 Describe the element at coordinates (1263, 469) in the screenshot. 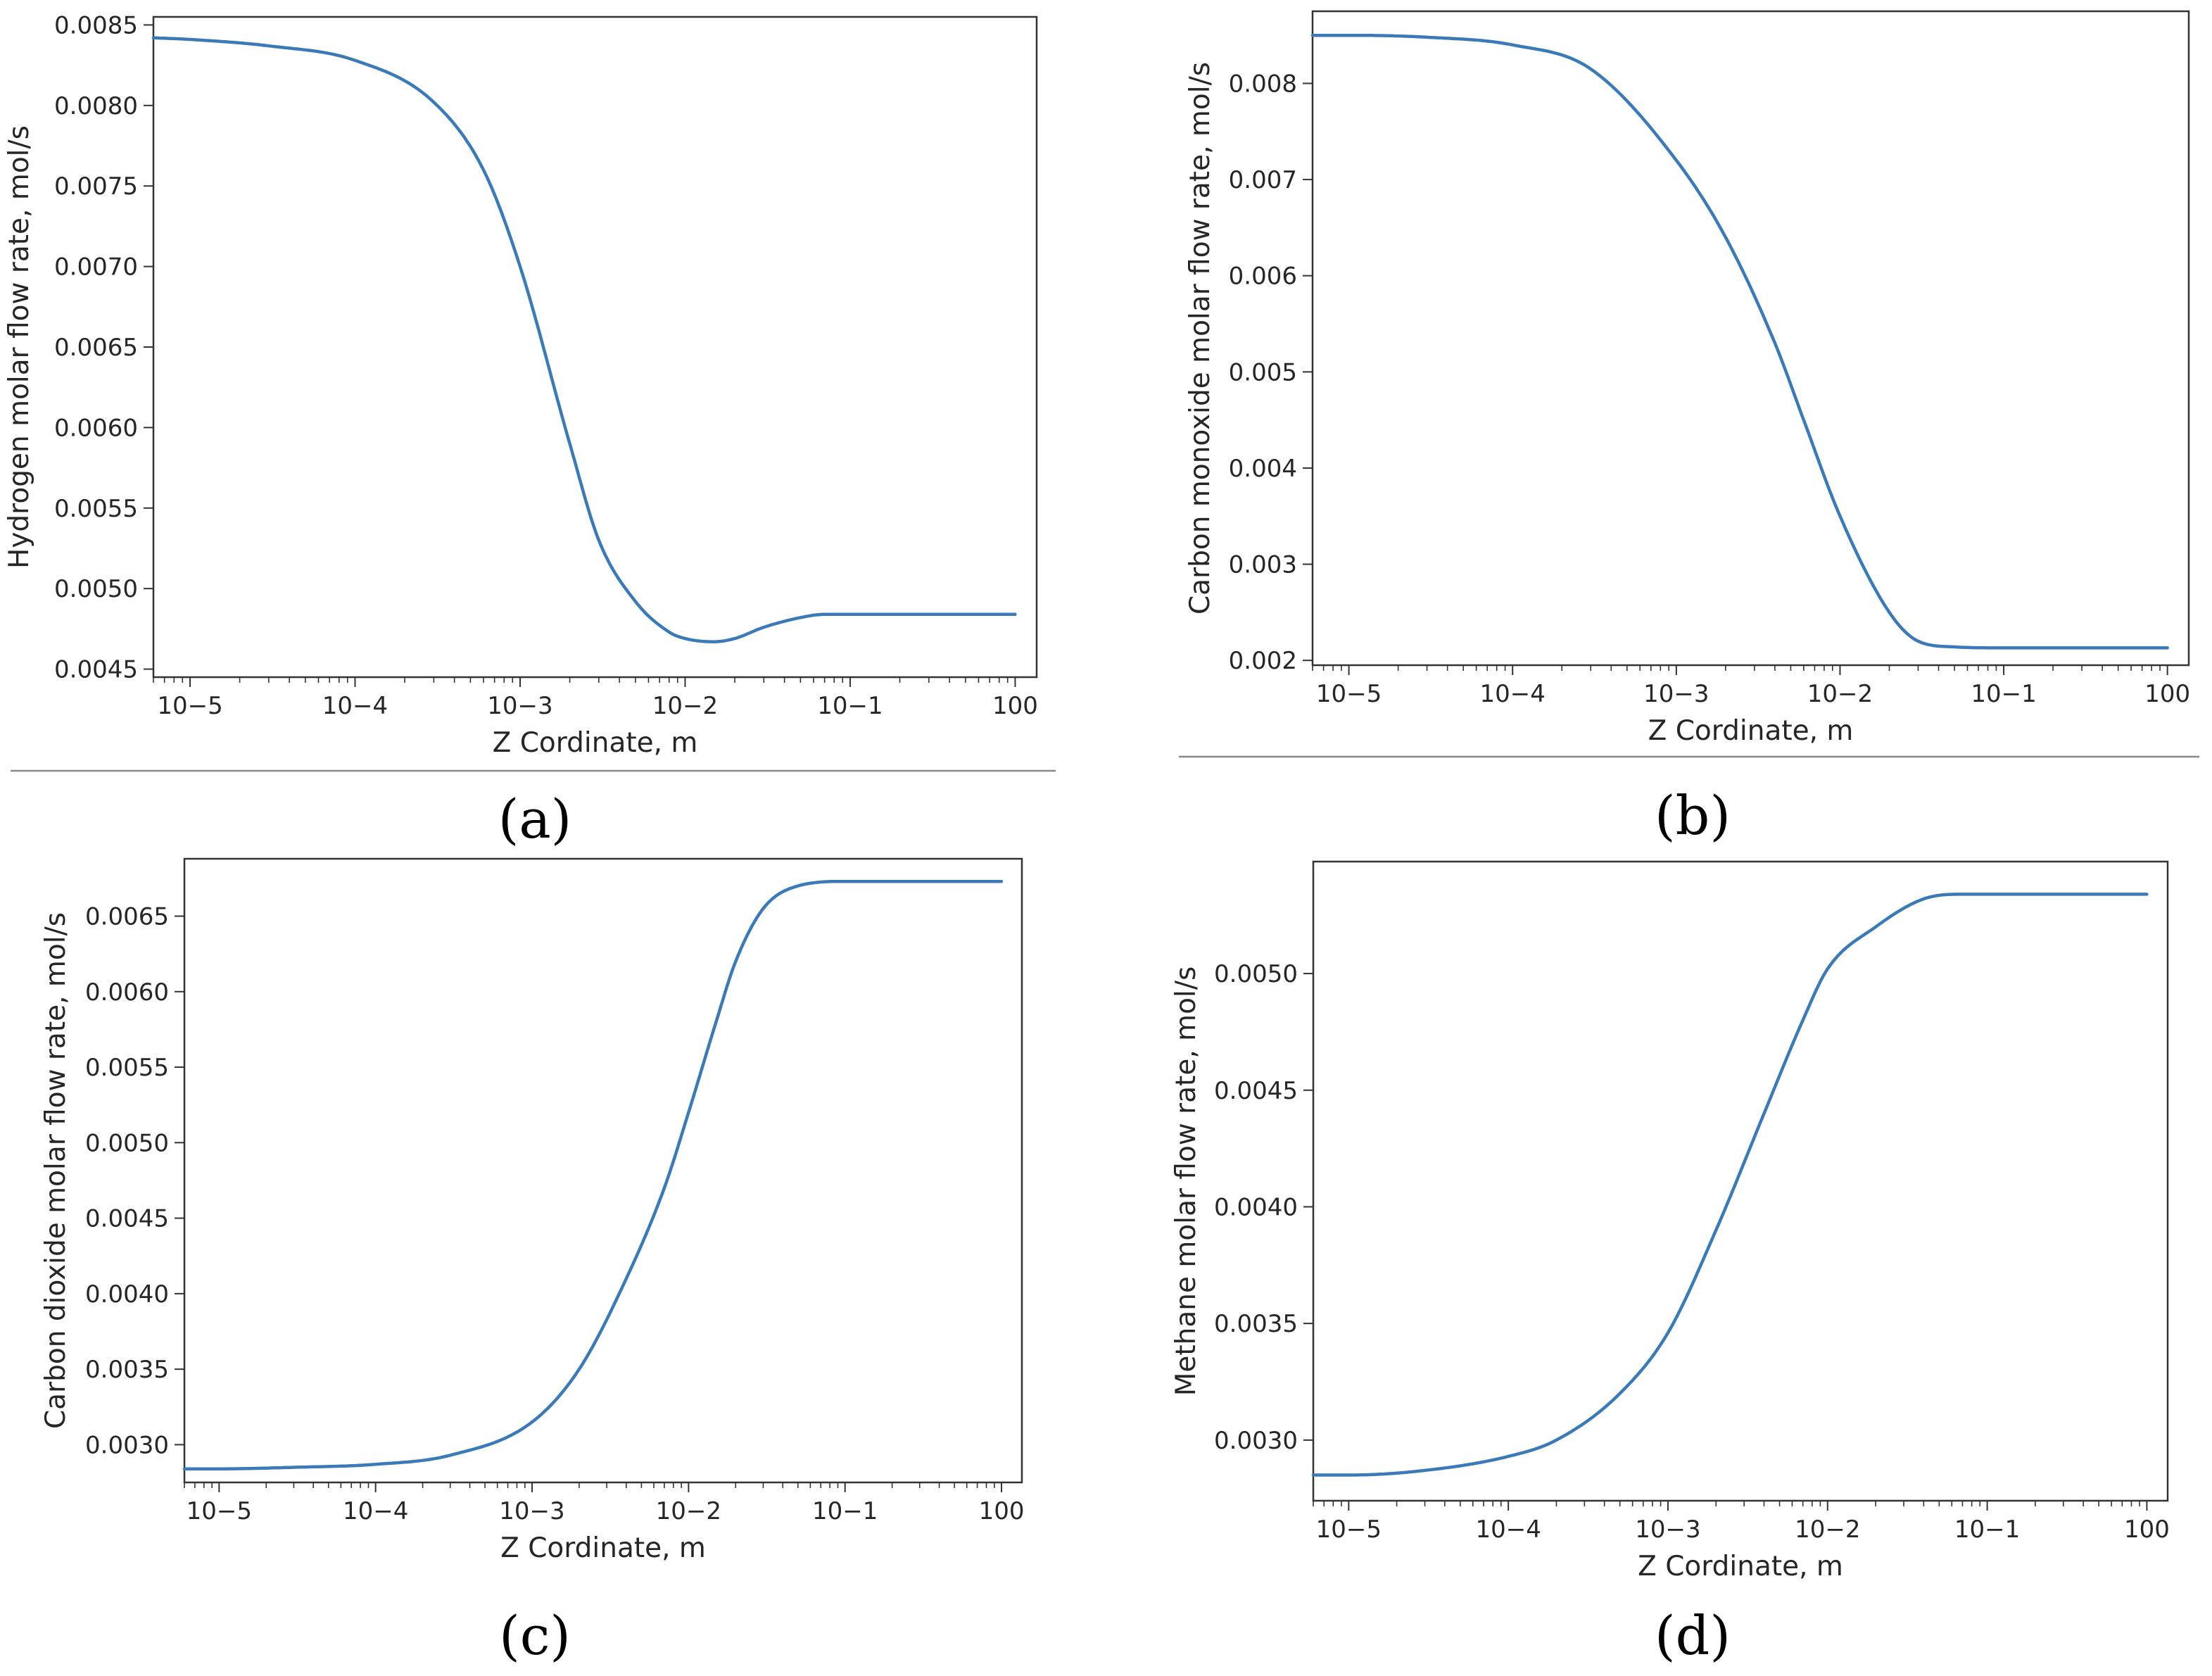

I see `y-tick-label: 0.004` at that location.